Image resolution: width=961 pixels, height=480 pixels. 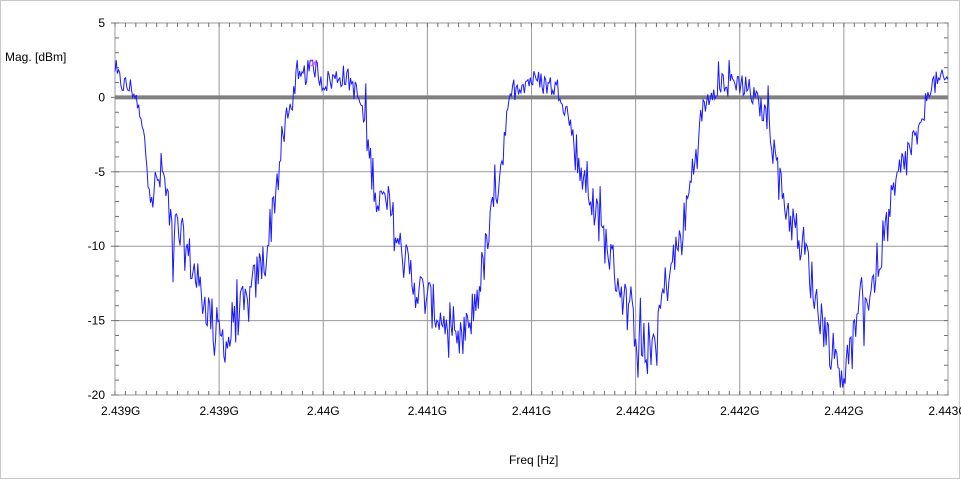 What do you see at coordinates (101, 97) in the screenshot?
I see `y-tick-label: 0` at bounding box center [101, 97].